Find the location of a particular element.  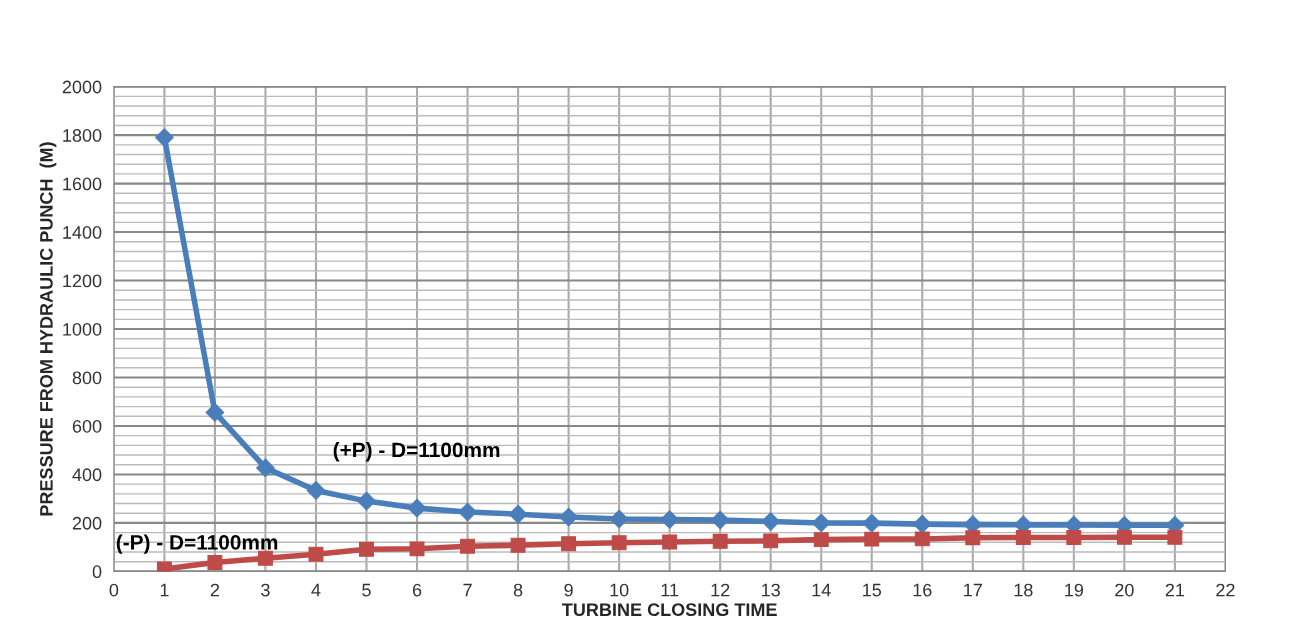

x-tick-label: 0 is located at coordinates (114, 590).